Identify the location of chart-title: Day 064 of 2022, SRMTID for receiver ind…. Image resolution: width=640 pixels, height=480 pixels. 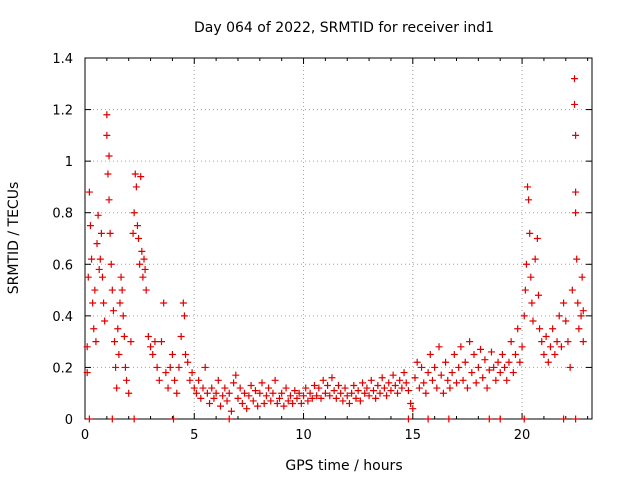
(344, 28).